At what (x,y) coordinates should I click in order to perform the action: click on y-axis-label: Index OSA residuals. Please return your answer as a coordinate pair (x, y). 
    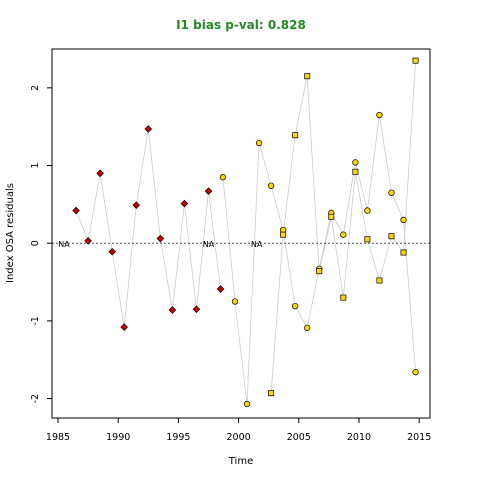
    Looking at the image, I should click on (10, 233).